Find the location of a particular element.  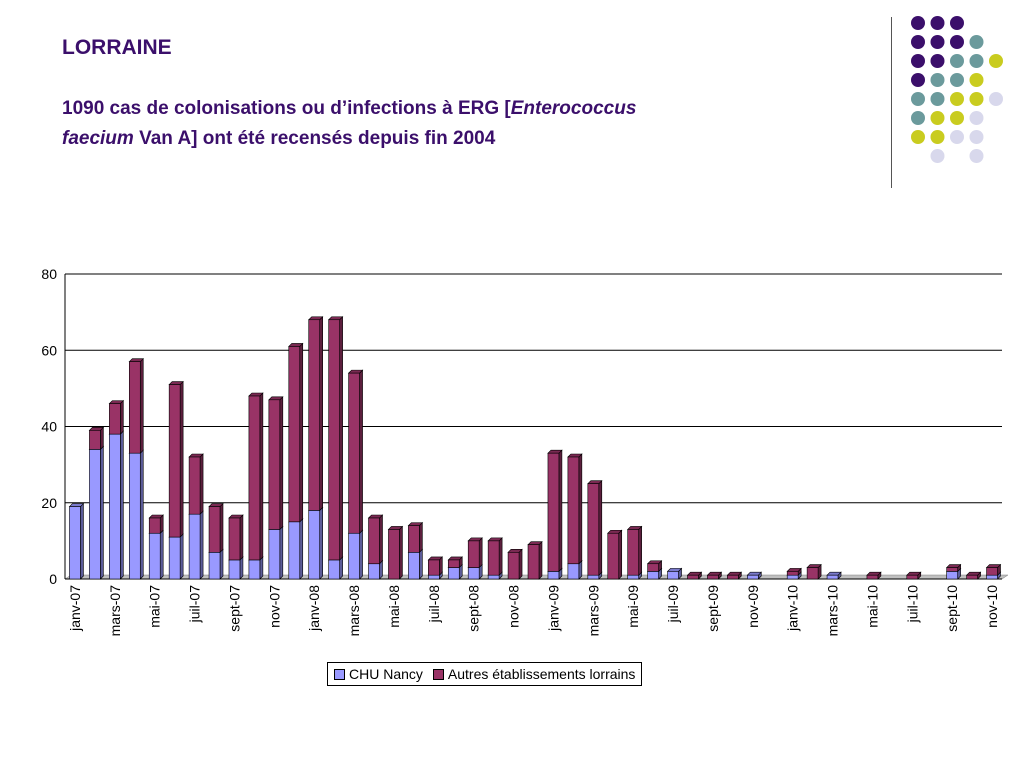

subtitle-genus: Enterococcus is located at coordinates (573, 108).